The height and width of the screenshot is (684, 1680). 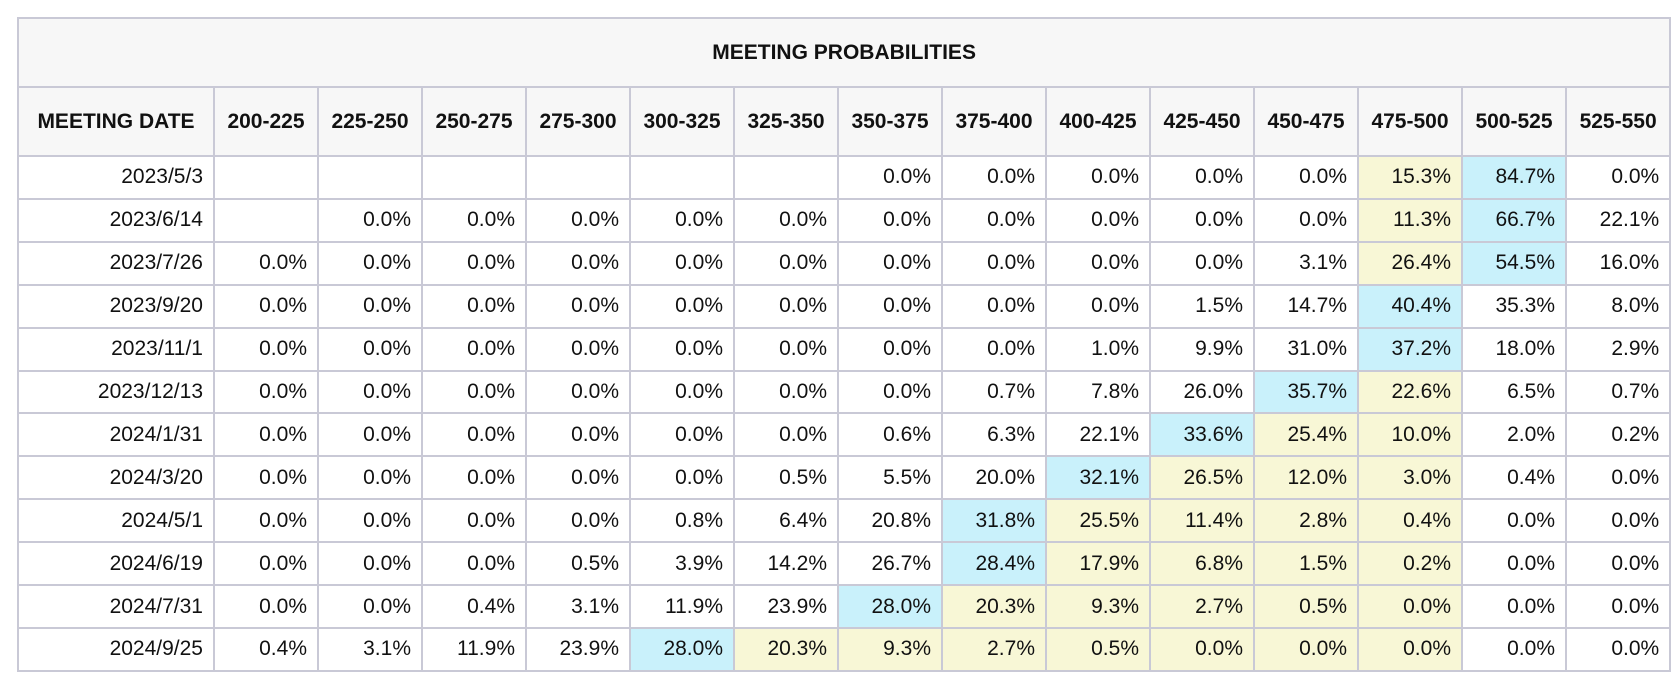 What do you see at coordinates (1514, 349) in the screenshot?
I see `probability-cell: 18.0%` at bounding box center [1514, 349].